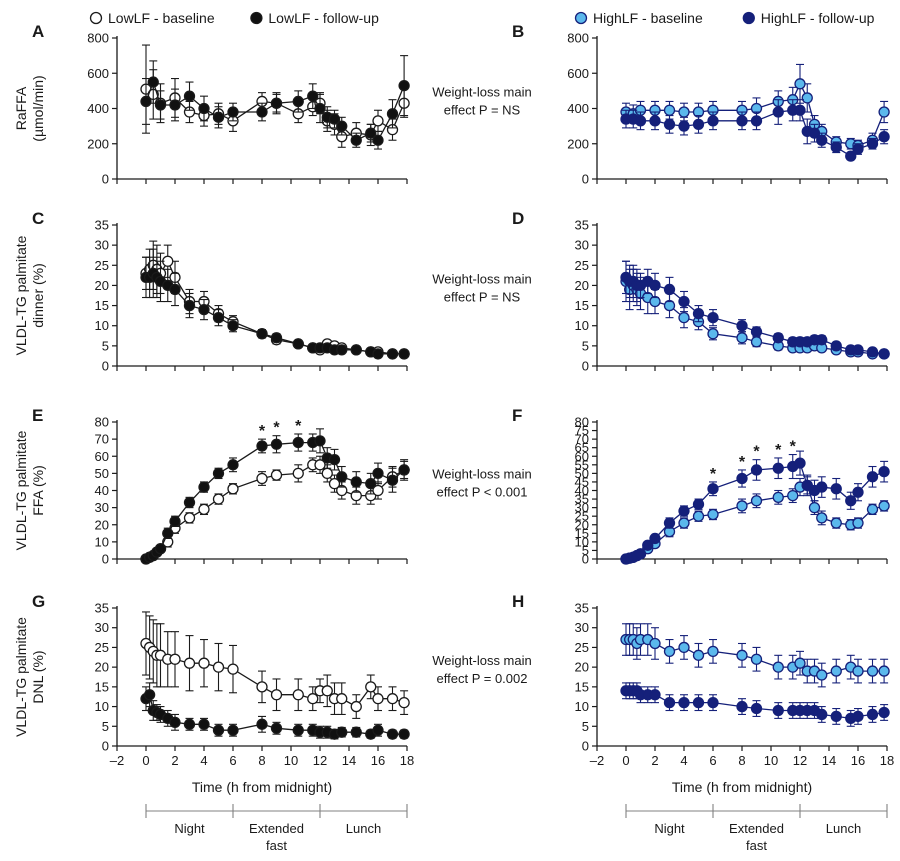  Describe the element at coordinates (755, 511) in the screenshot. I see `series-line` at that location.